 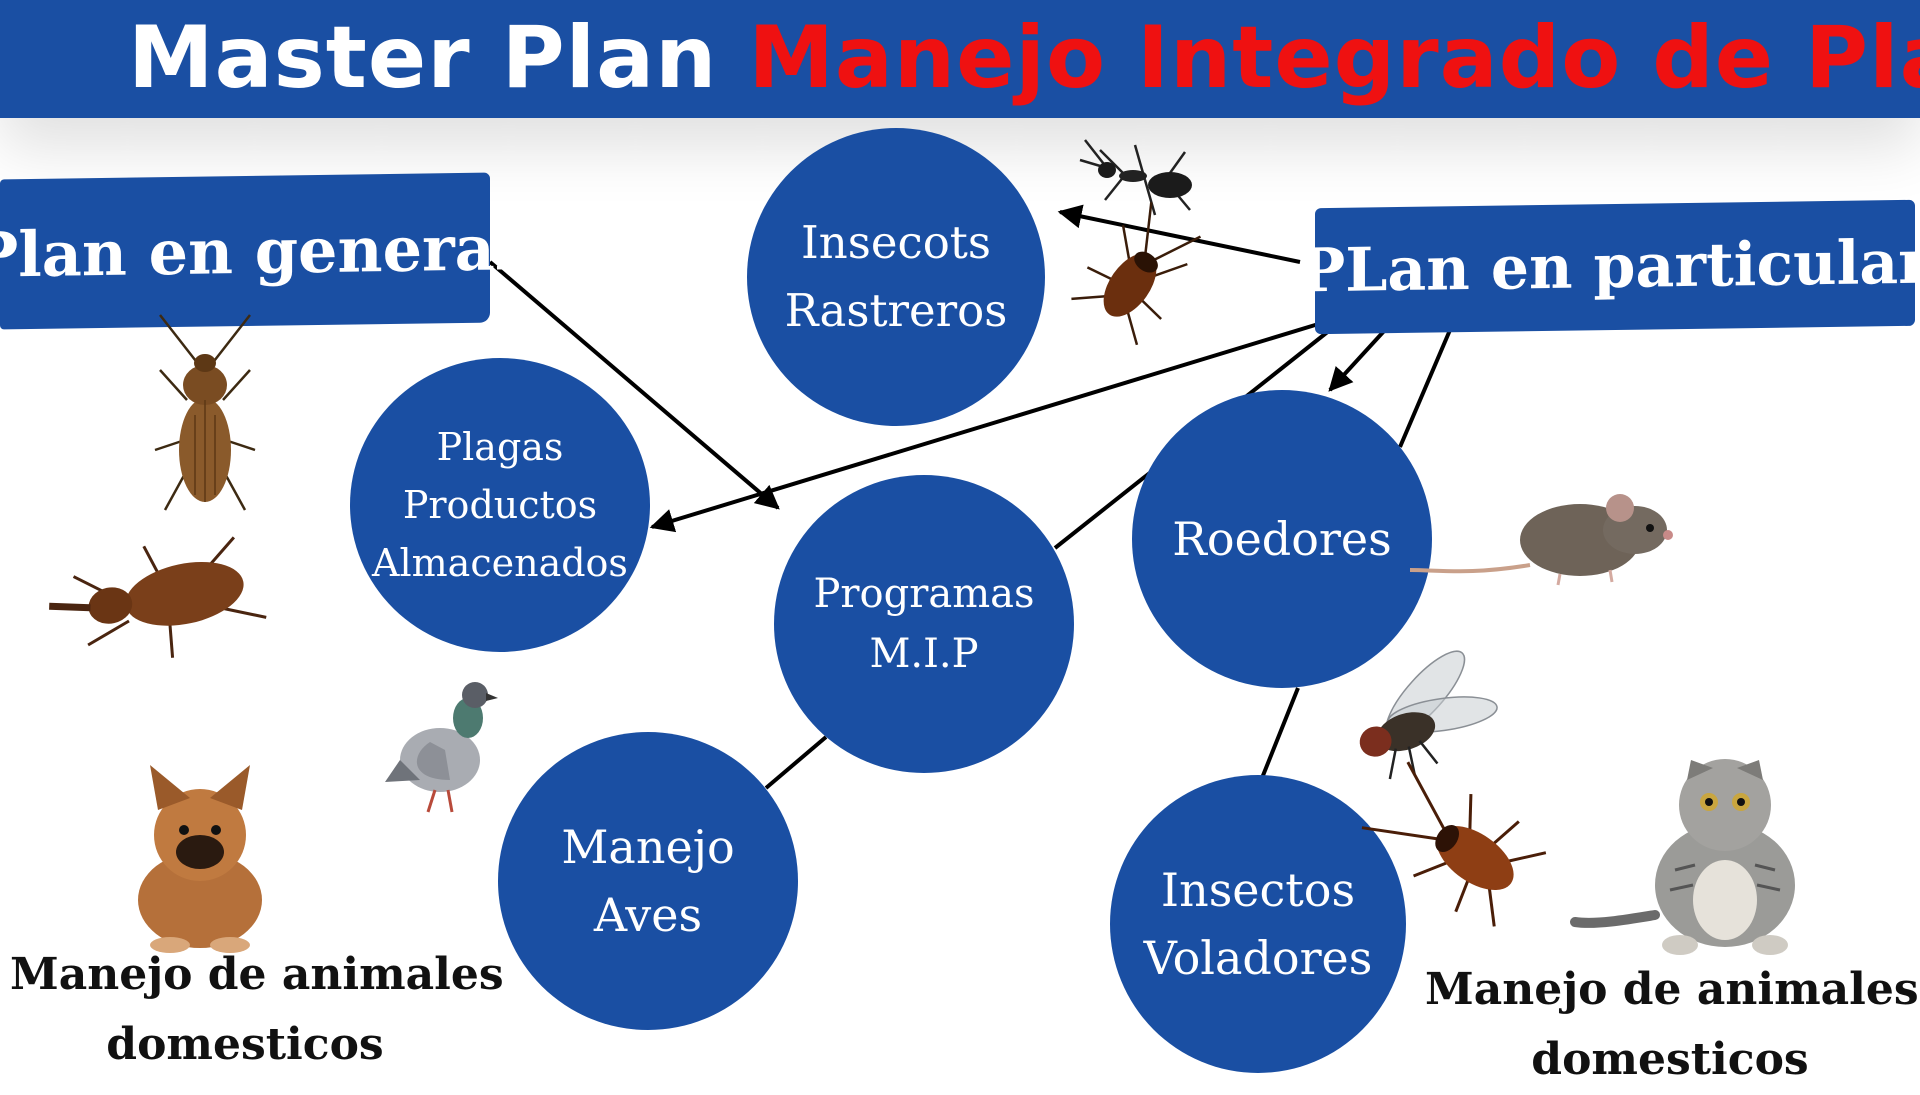 I want to click on line-mip-to-aves, so click(x=796, y=762).